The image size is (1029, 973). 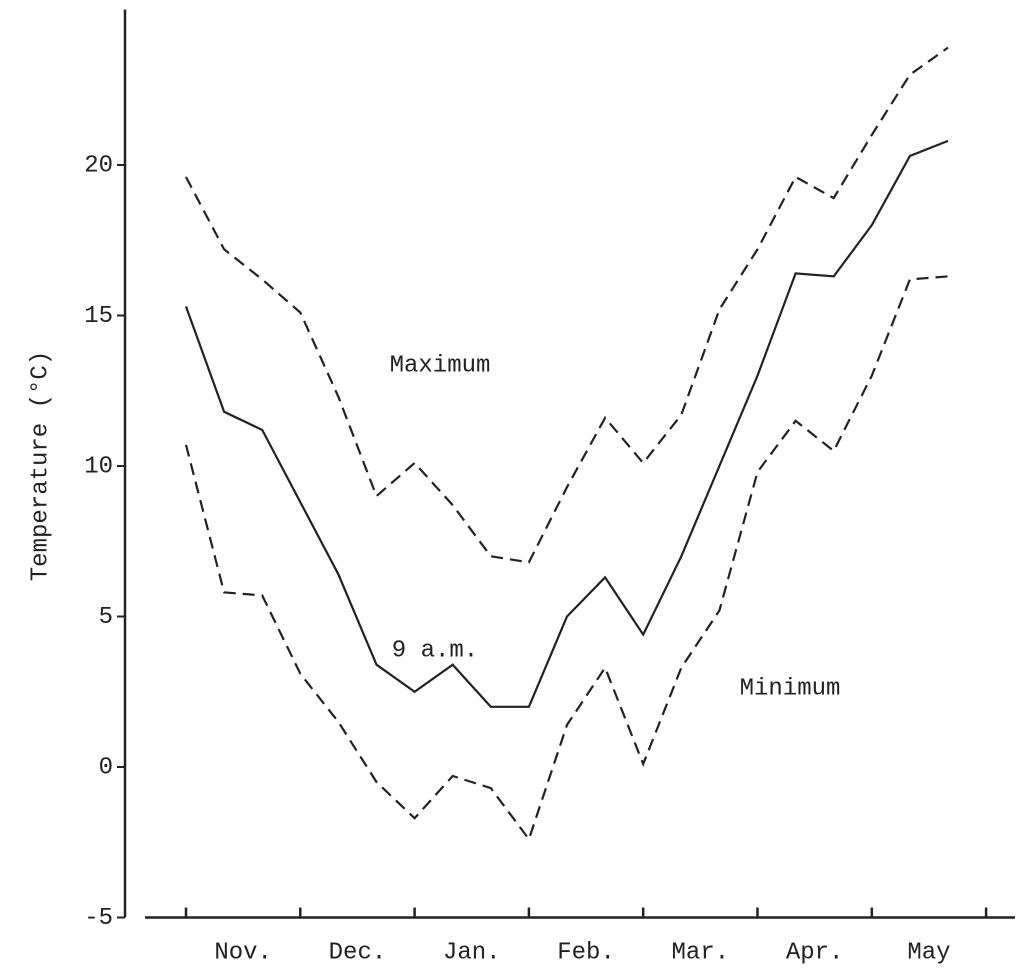 What do you see at coordinates (98, 165) in the screenshot?
I see `y-tick-label: 20` at bounding box center [98, 165].